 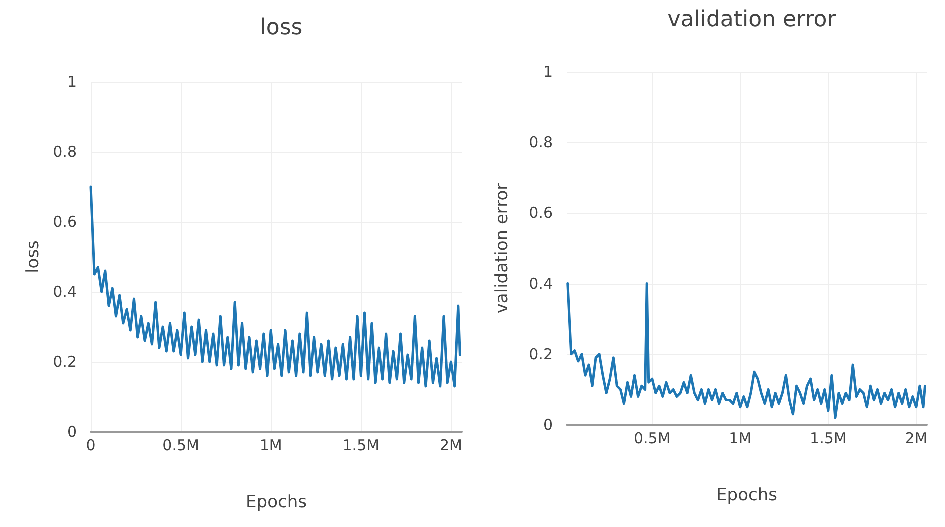 What do you see at coordinates (34, 257) in the screenshot?
I see `y-axis-title: loss` at bounding box center [34, 257].